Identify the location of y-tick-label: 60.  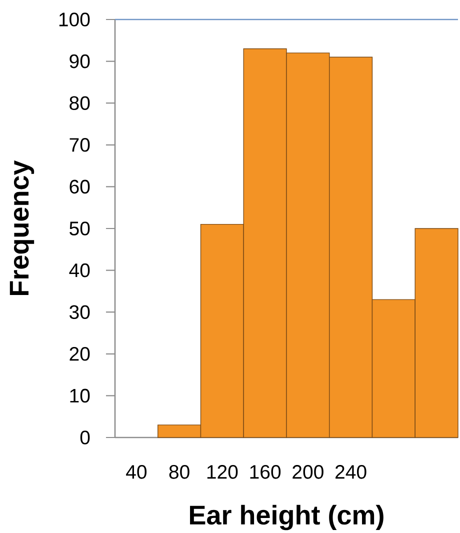
(80, 187).